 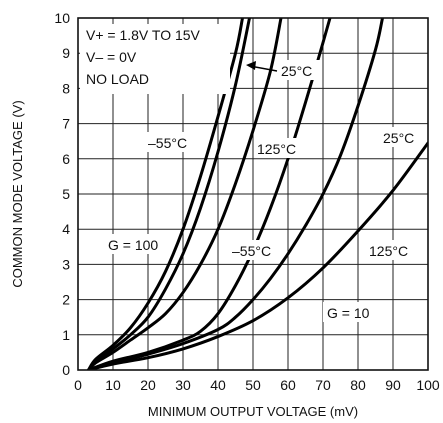 What do you see at coordinates (66, 159) in the screenshot?
I see `y-tick-label: 6` at bounding box center [66, 159].